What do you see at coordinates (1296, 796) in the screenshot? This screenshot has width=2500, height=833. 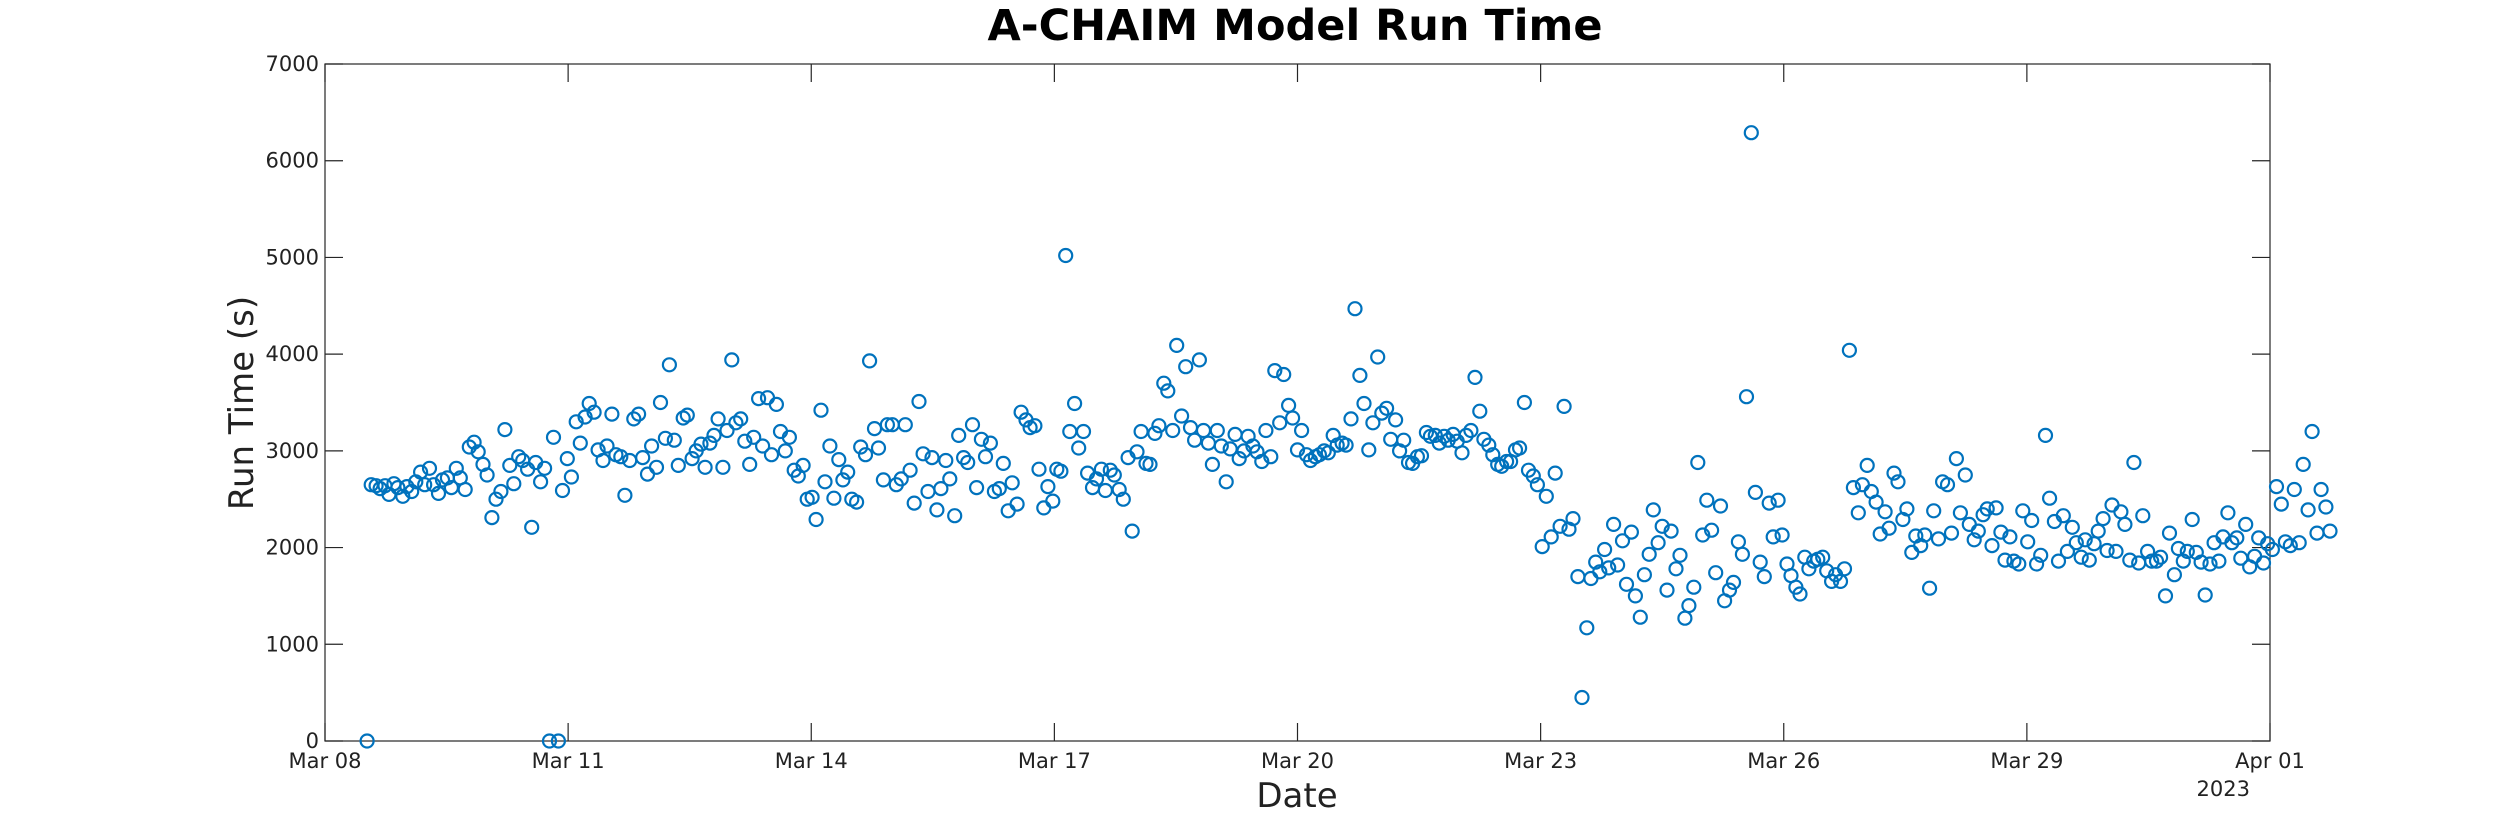 I see `x-axis-label: Date` at bounding box center [1296, 796].